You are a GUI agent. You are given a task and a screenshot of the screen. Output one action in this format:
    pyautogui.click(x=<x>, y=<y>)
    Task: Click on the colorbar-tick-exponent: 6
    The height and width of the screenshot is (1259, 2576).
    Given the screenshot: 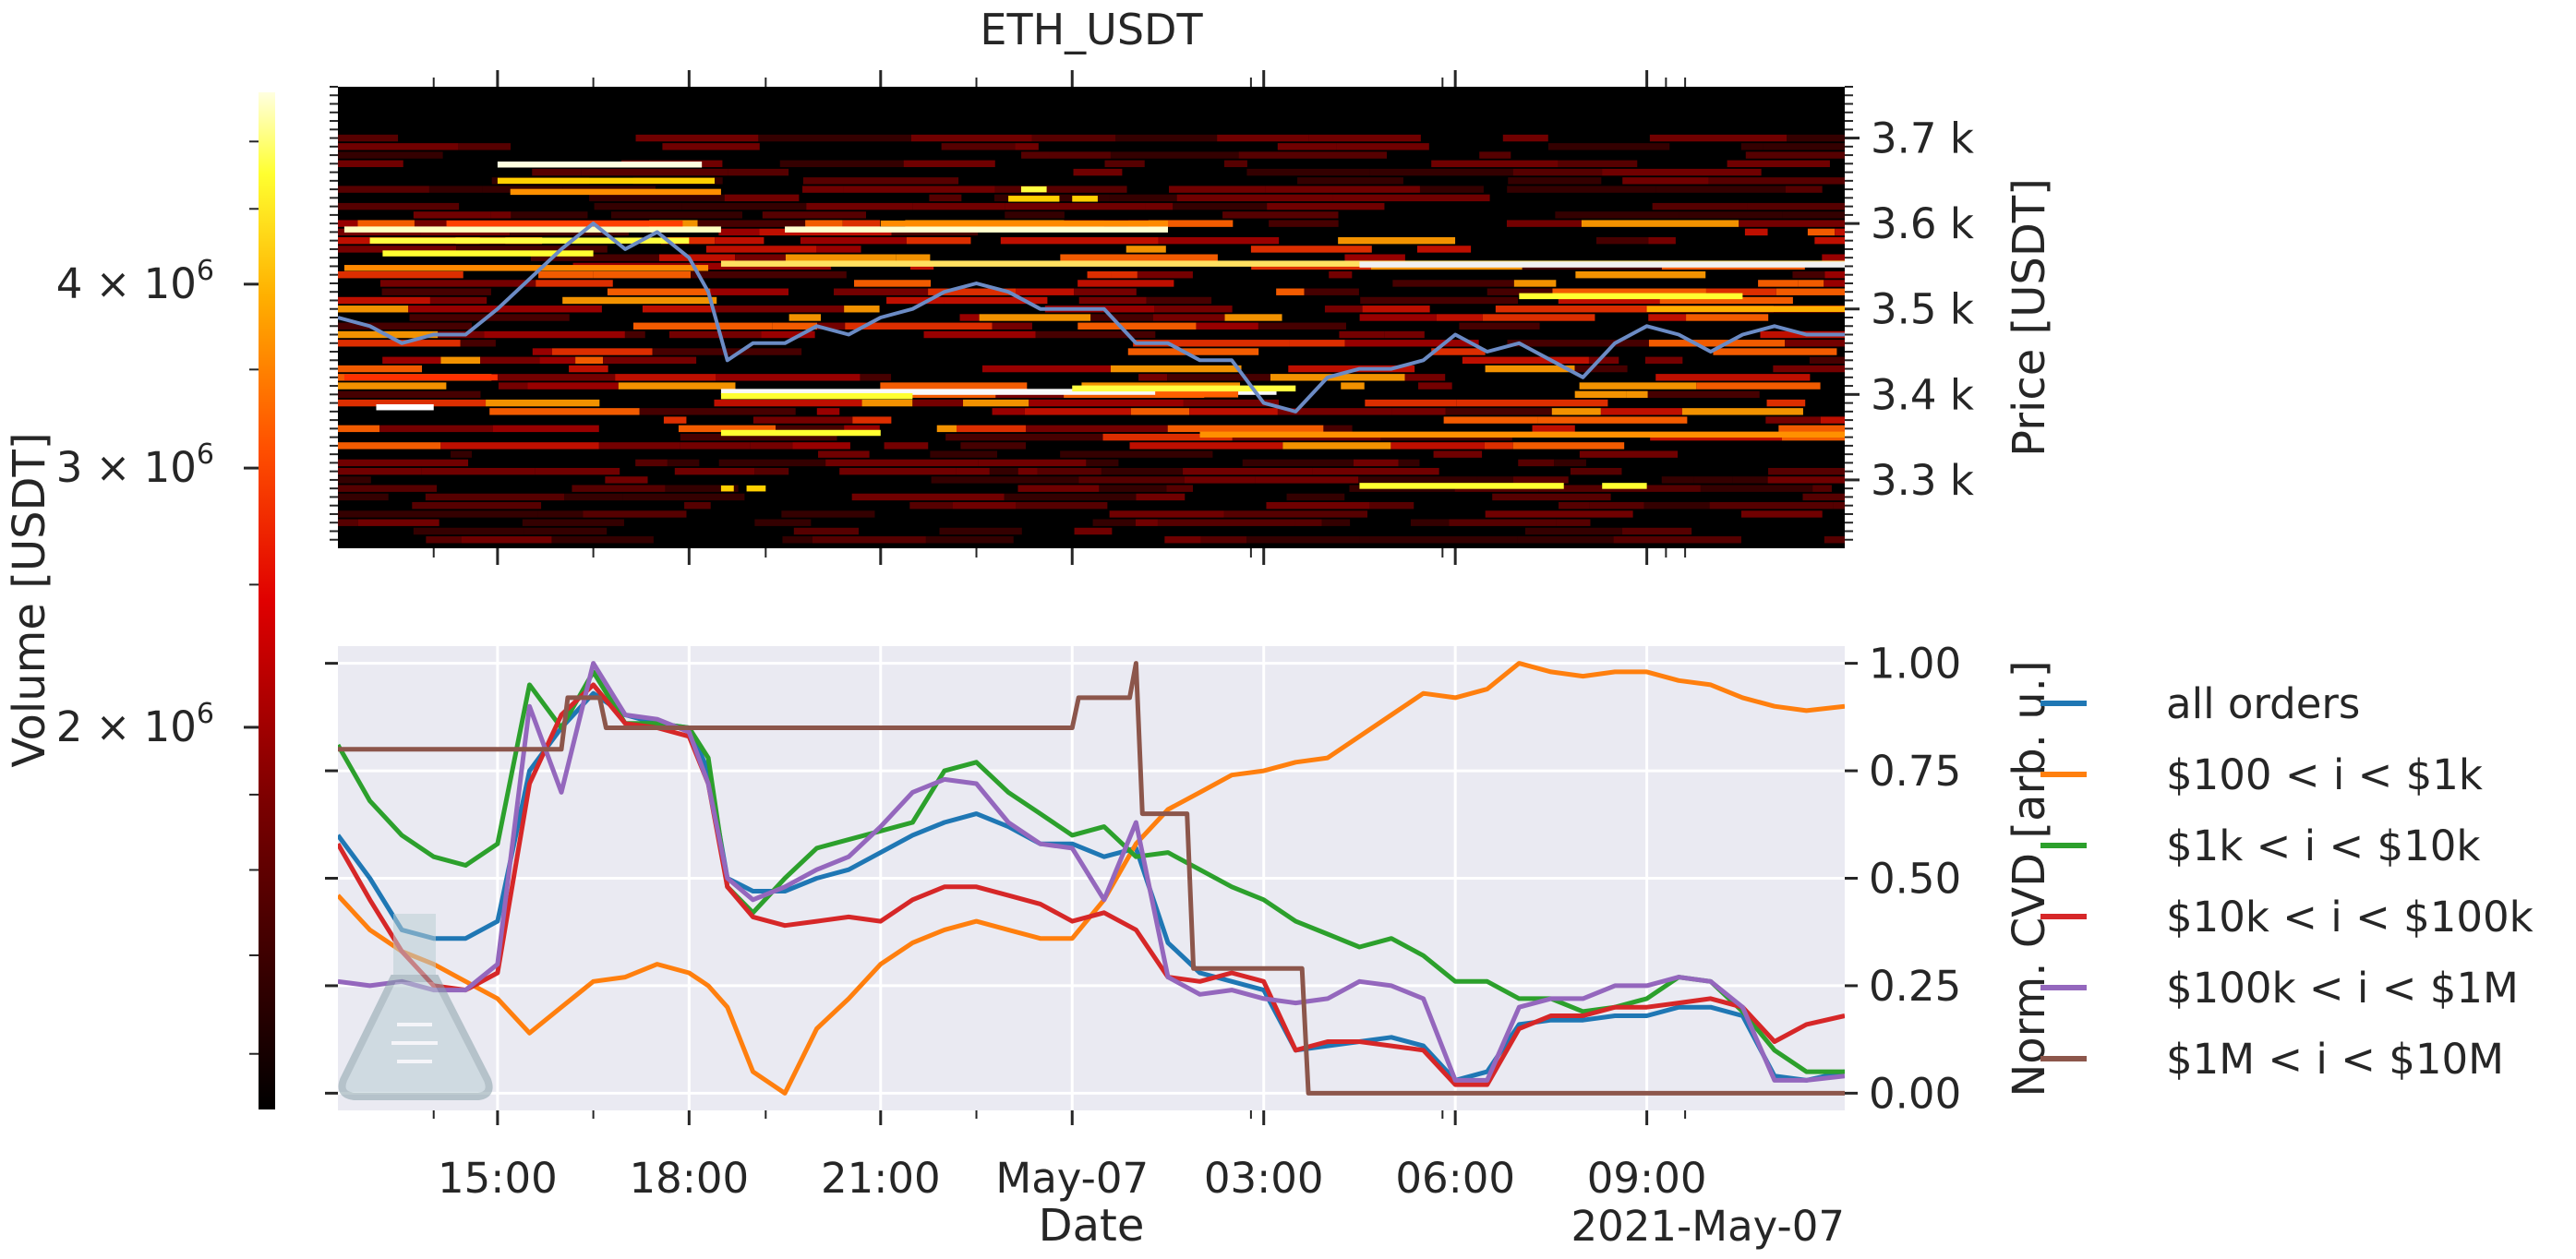 What is the action you would take?
    pyautogui.click(x=205, y=714)
    